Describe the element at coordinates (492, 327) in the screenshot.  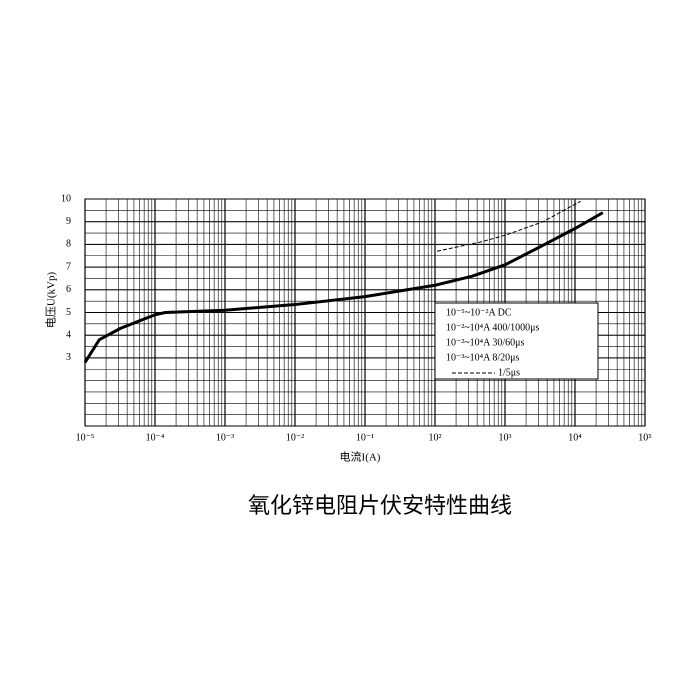
I see `legend-entry: 10⁻²~10⁴A 400/1000μs` at that location.